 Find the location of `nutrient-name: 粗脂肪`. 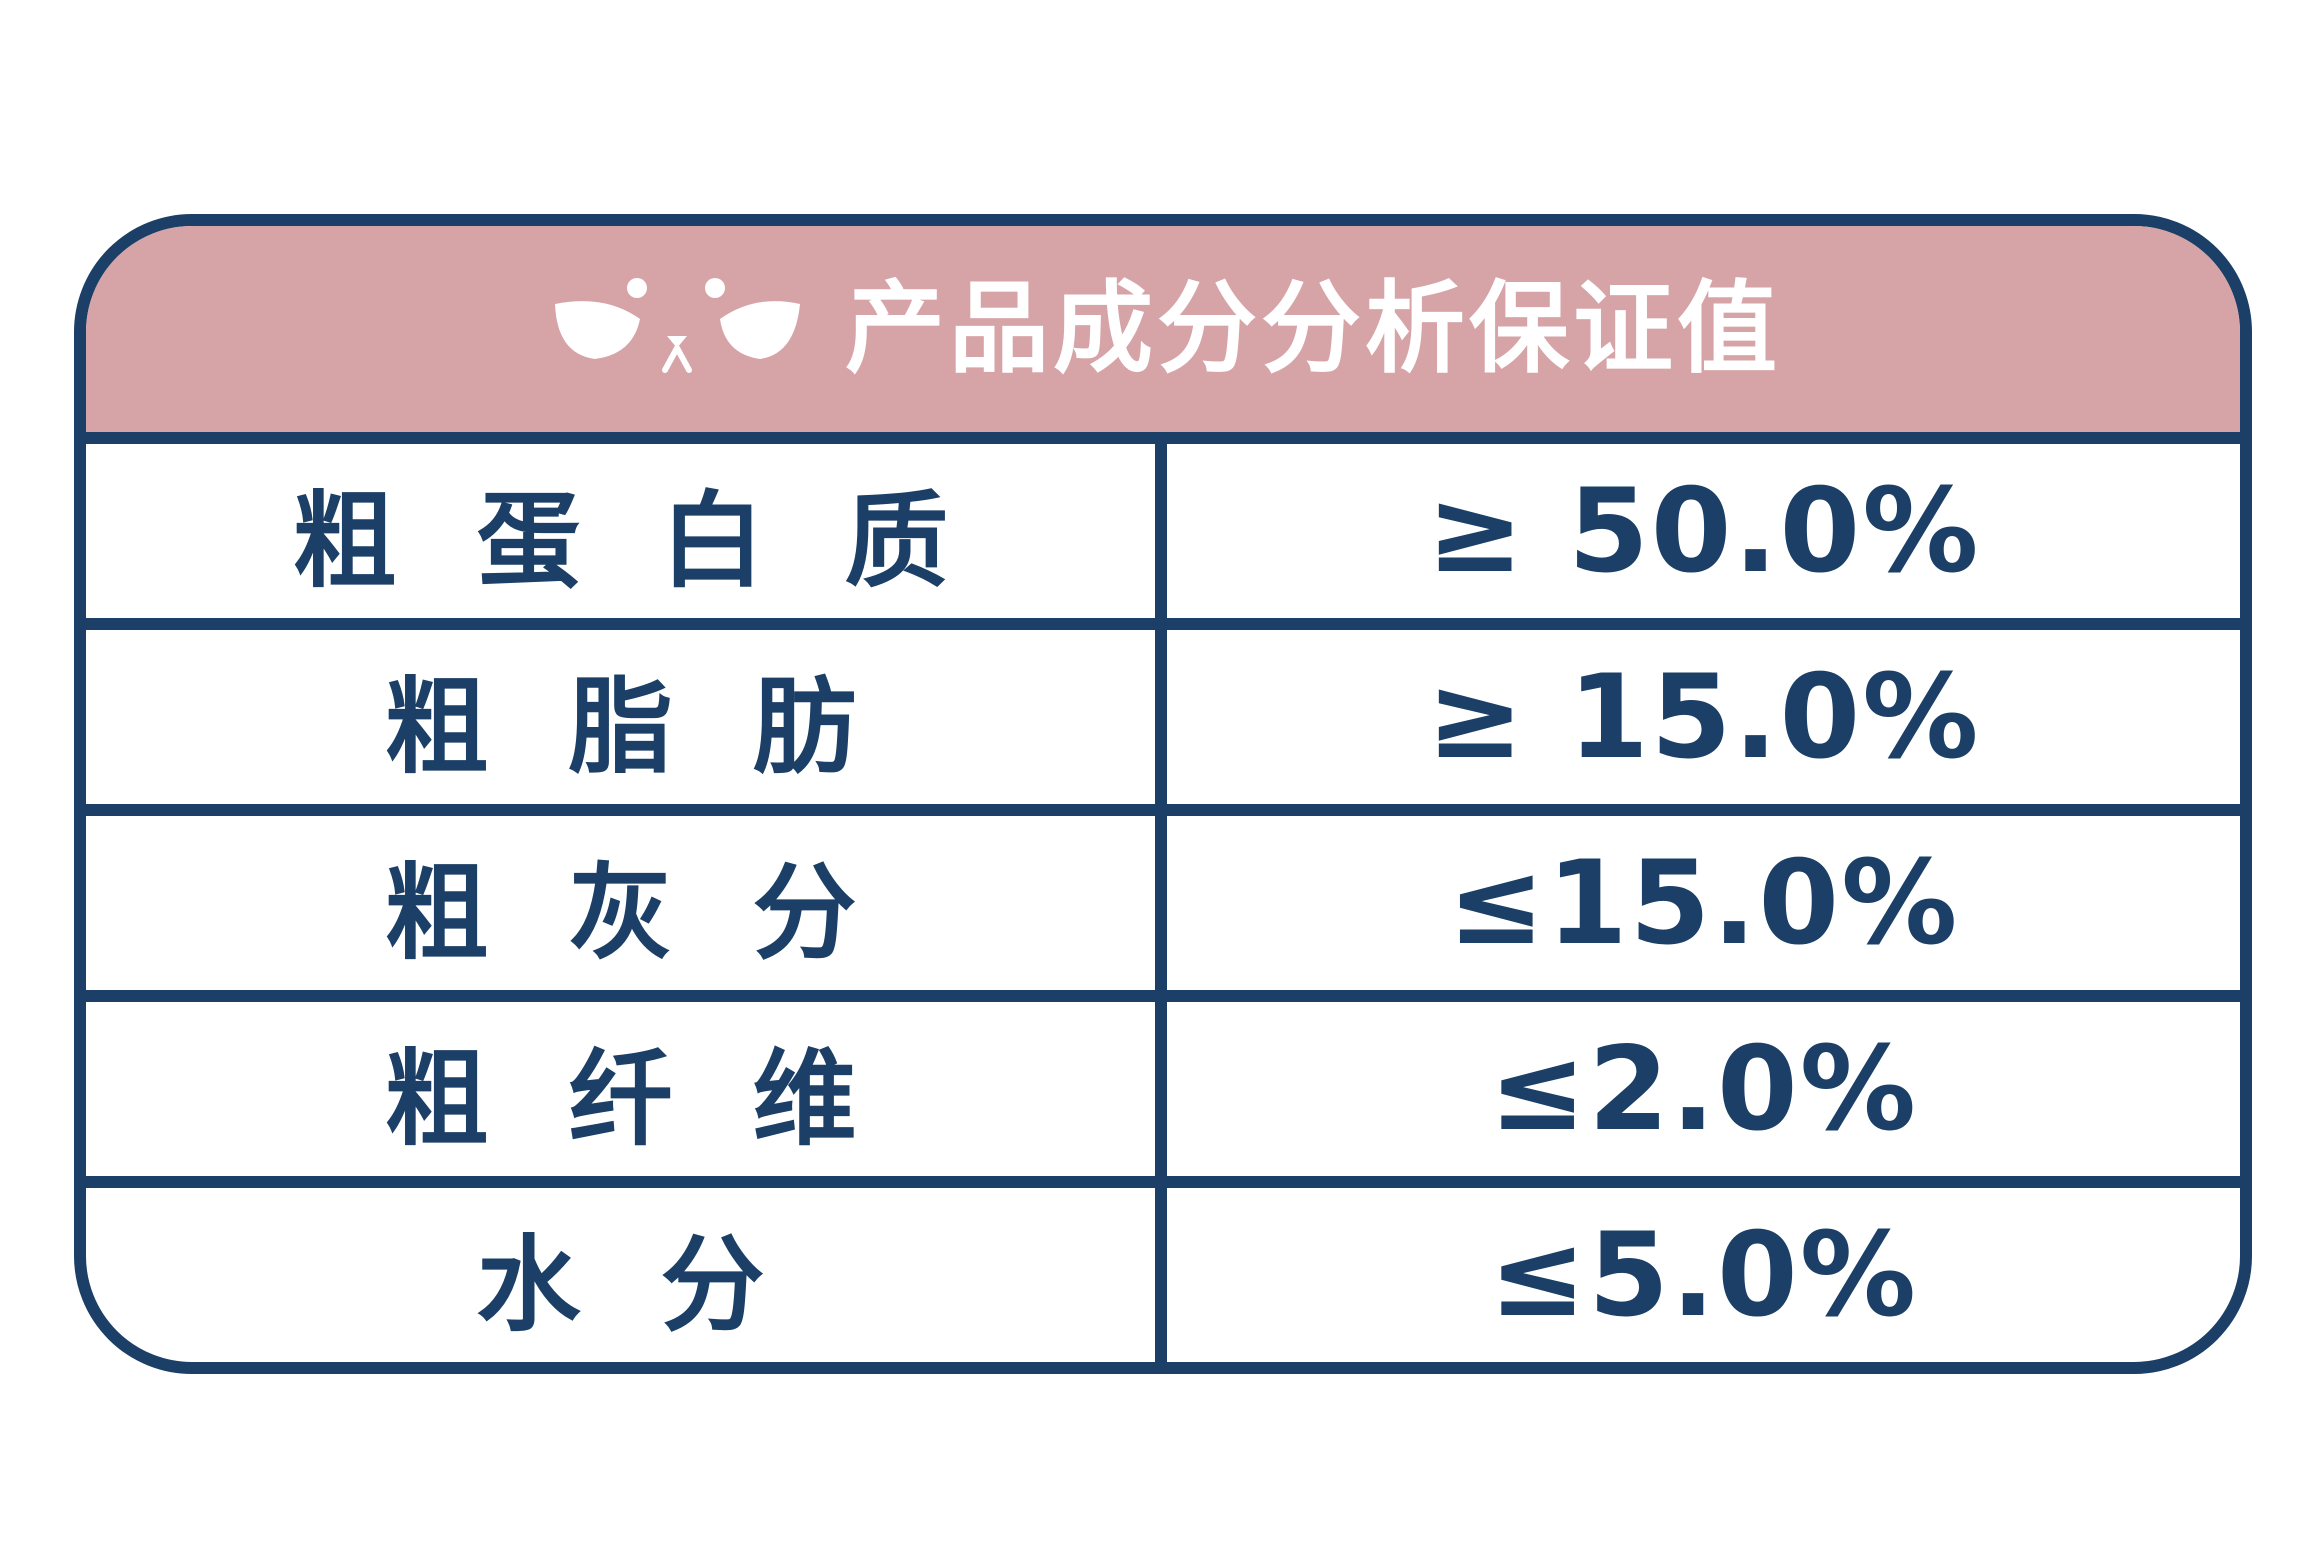

nutrient-name: 粗脂肪 is located at coordinates (626, 717).